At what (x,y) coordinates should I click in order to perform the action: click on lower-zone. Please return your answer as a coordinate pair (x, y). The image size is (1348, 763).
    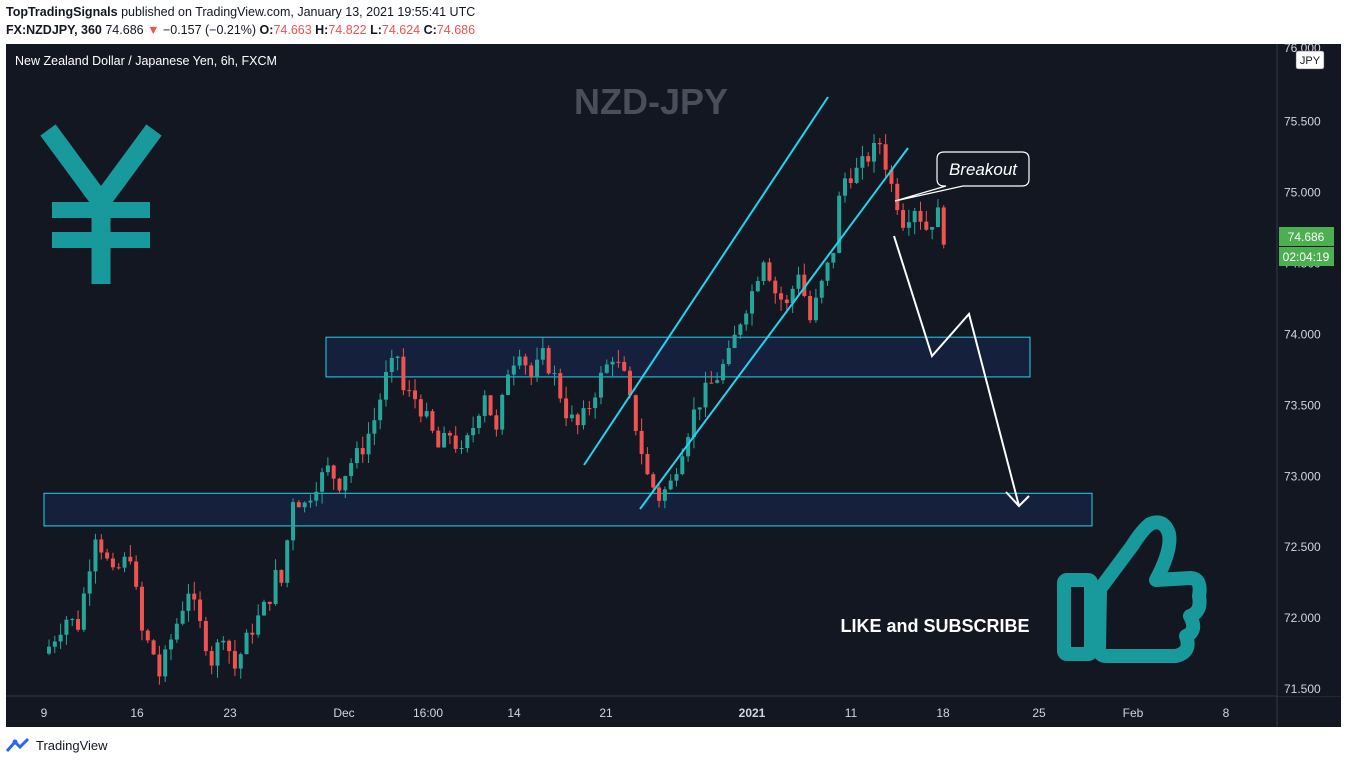
    Looking at the image, I should click on (568, 509).